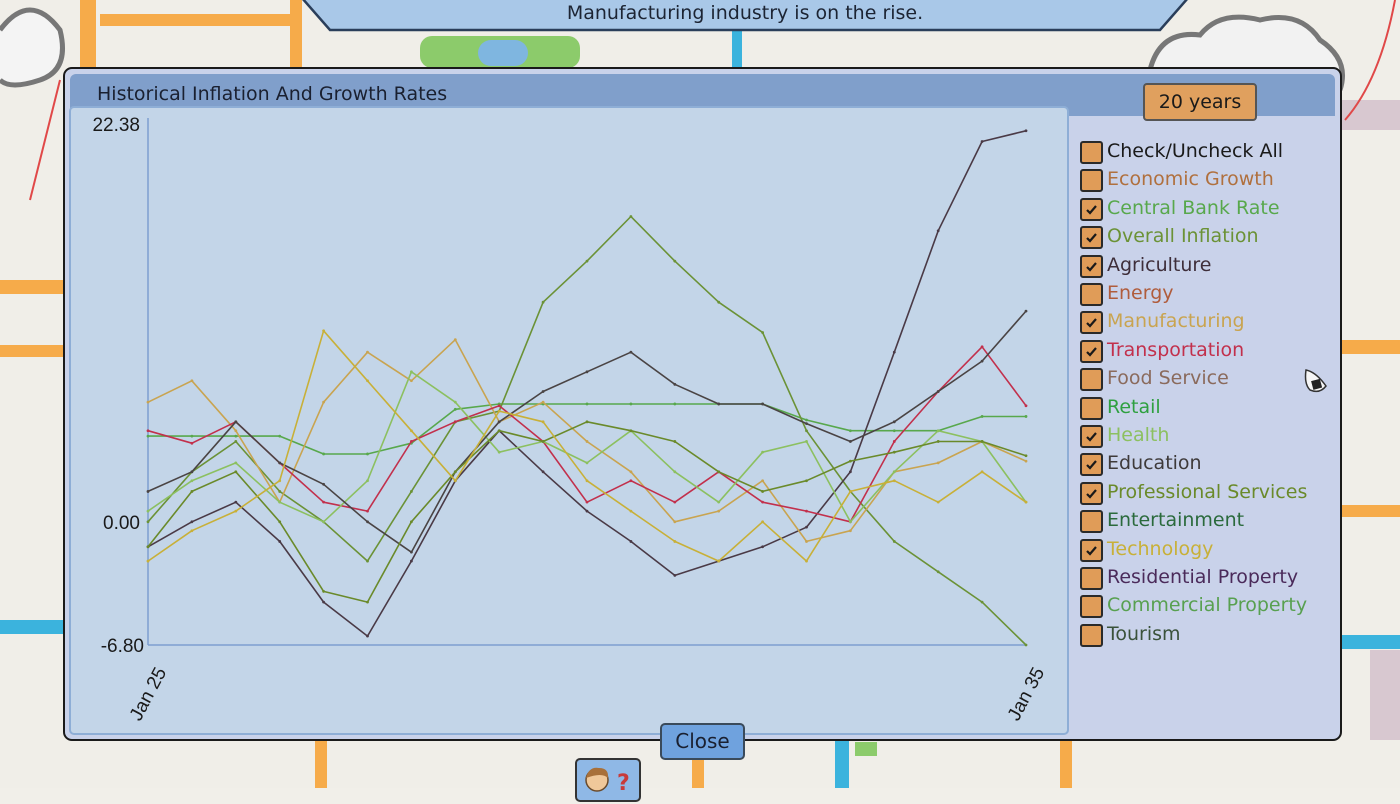  I want to click on legend-label: Food Service, so click(1168, 378).